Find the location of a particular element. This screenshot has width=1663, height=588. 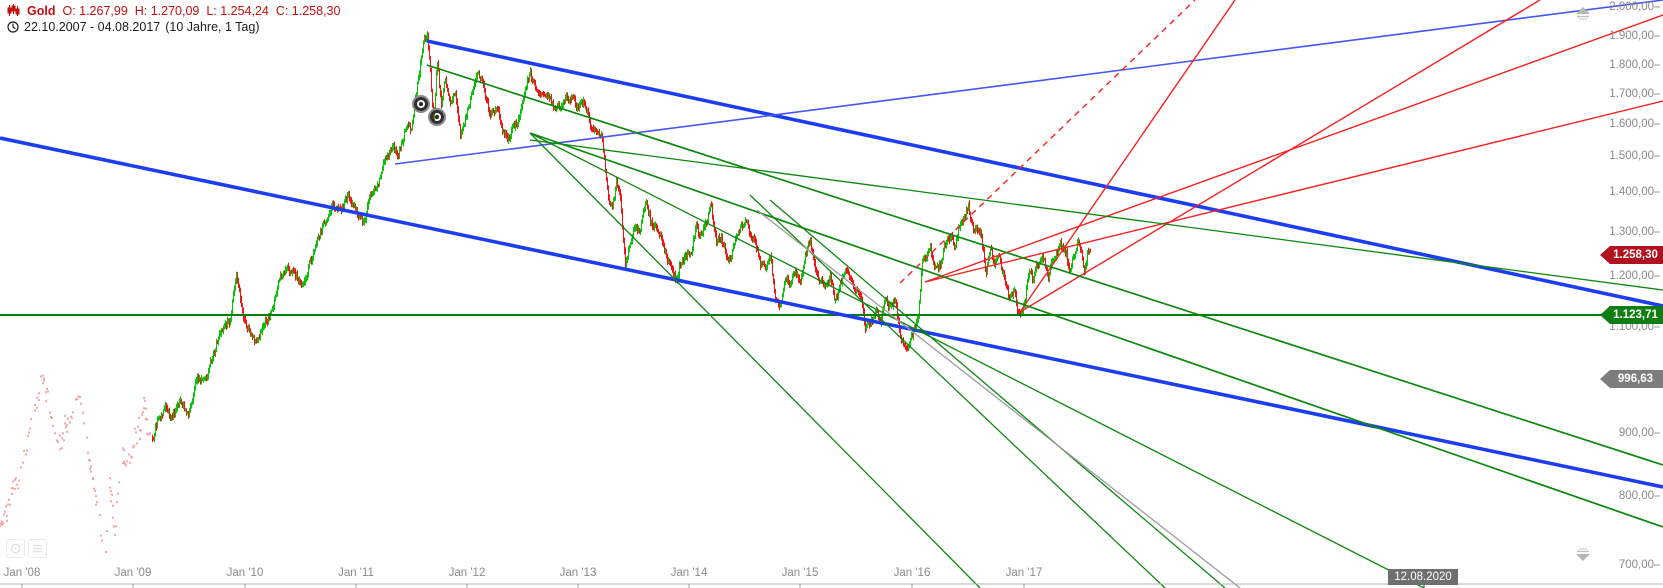

circle-icon is located at coordinates (15, 548).